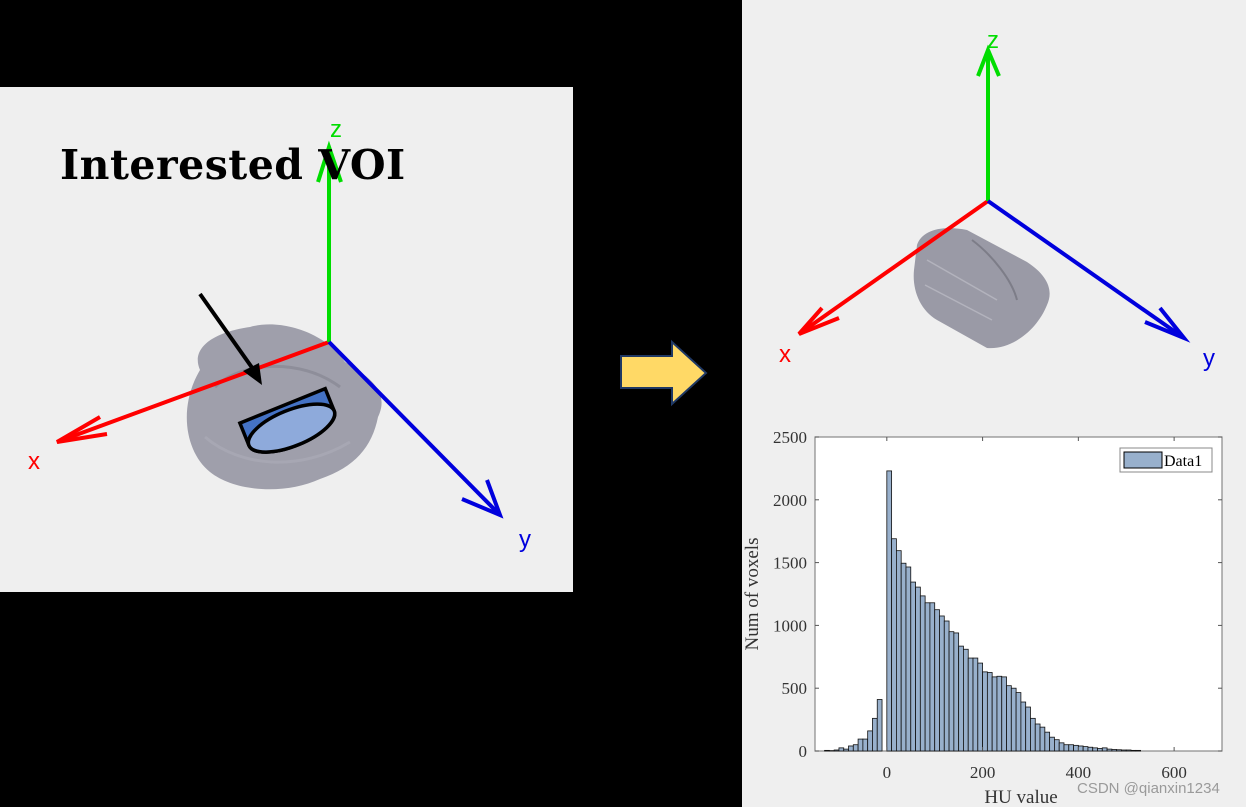 Image resolution: width=1246 pixels, height=807 pixels. Describe the element at coordinates (790, 500) in the screenshot. I see `y-tick-label: 2000` at that location.